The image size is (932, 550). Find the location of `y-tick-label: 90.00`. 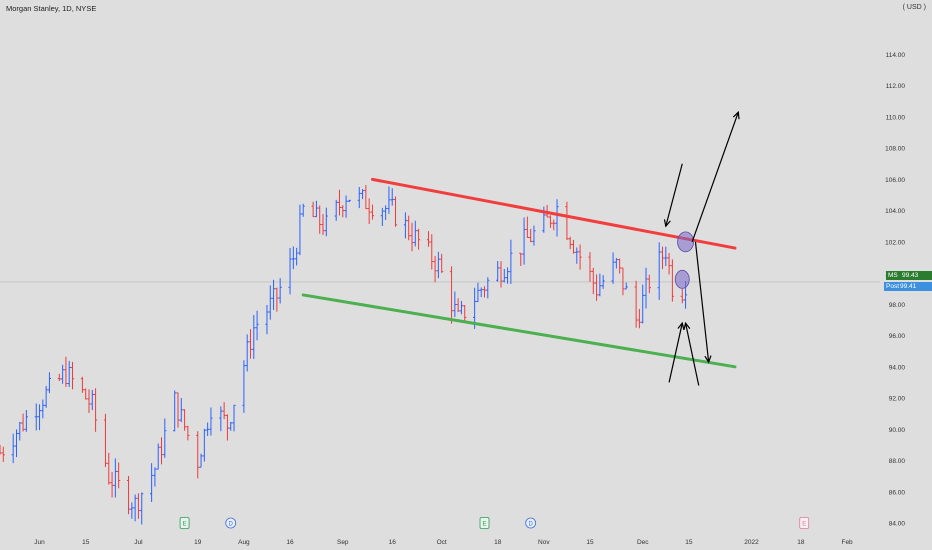

y-tick-label: 90.00 is located at coordinates (897, 430).